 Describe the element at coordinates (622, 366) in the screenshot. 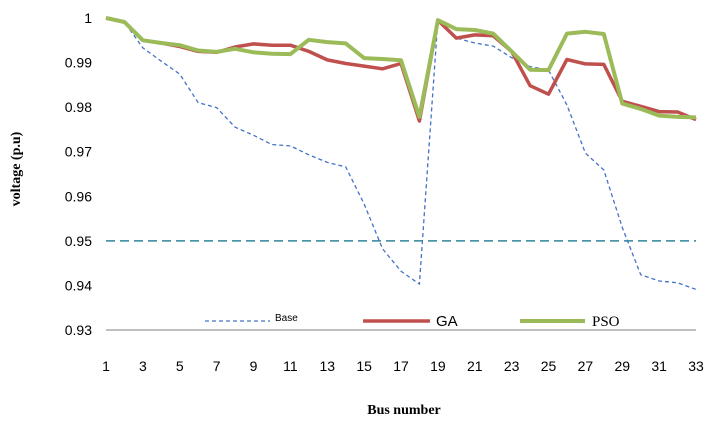

I see `x-tick-label: 29` at that location.